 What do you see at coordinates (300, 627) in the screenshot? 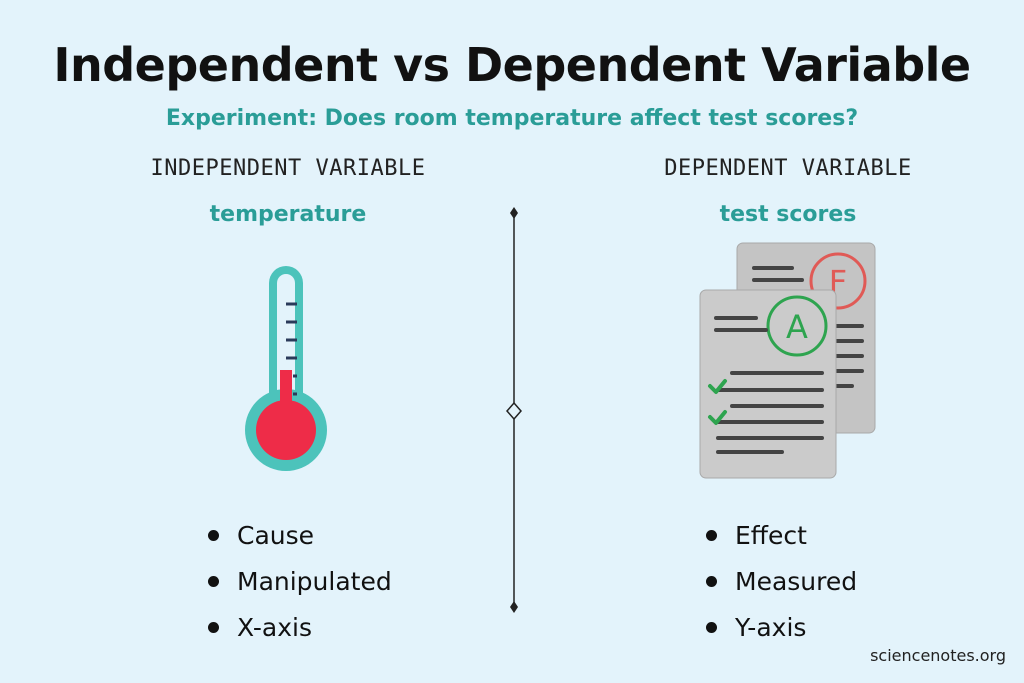
I see `list-item: X-axis` at bounding box center [300, 627].